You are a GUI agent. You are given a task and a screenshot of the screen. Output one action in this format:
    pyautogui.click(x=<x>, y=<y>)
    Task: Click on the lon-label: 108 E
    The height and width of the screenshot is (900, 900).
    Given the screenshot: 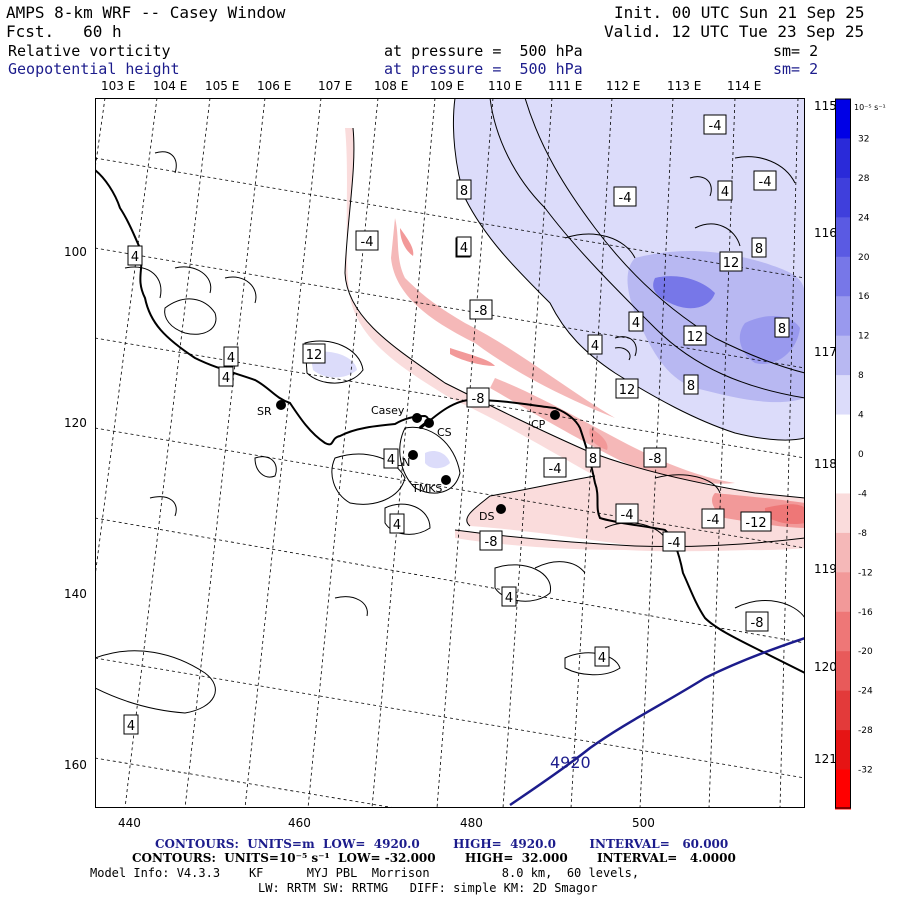 What is the action you would take?
    pyautogui.click(x=391, y=86)
    